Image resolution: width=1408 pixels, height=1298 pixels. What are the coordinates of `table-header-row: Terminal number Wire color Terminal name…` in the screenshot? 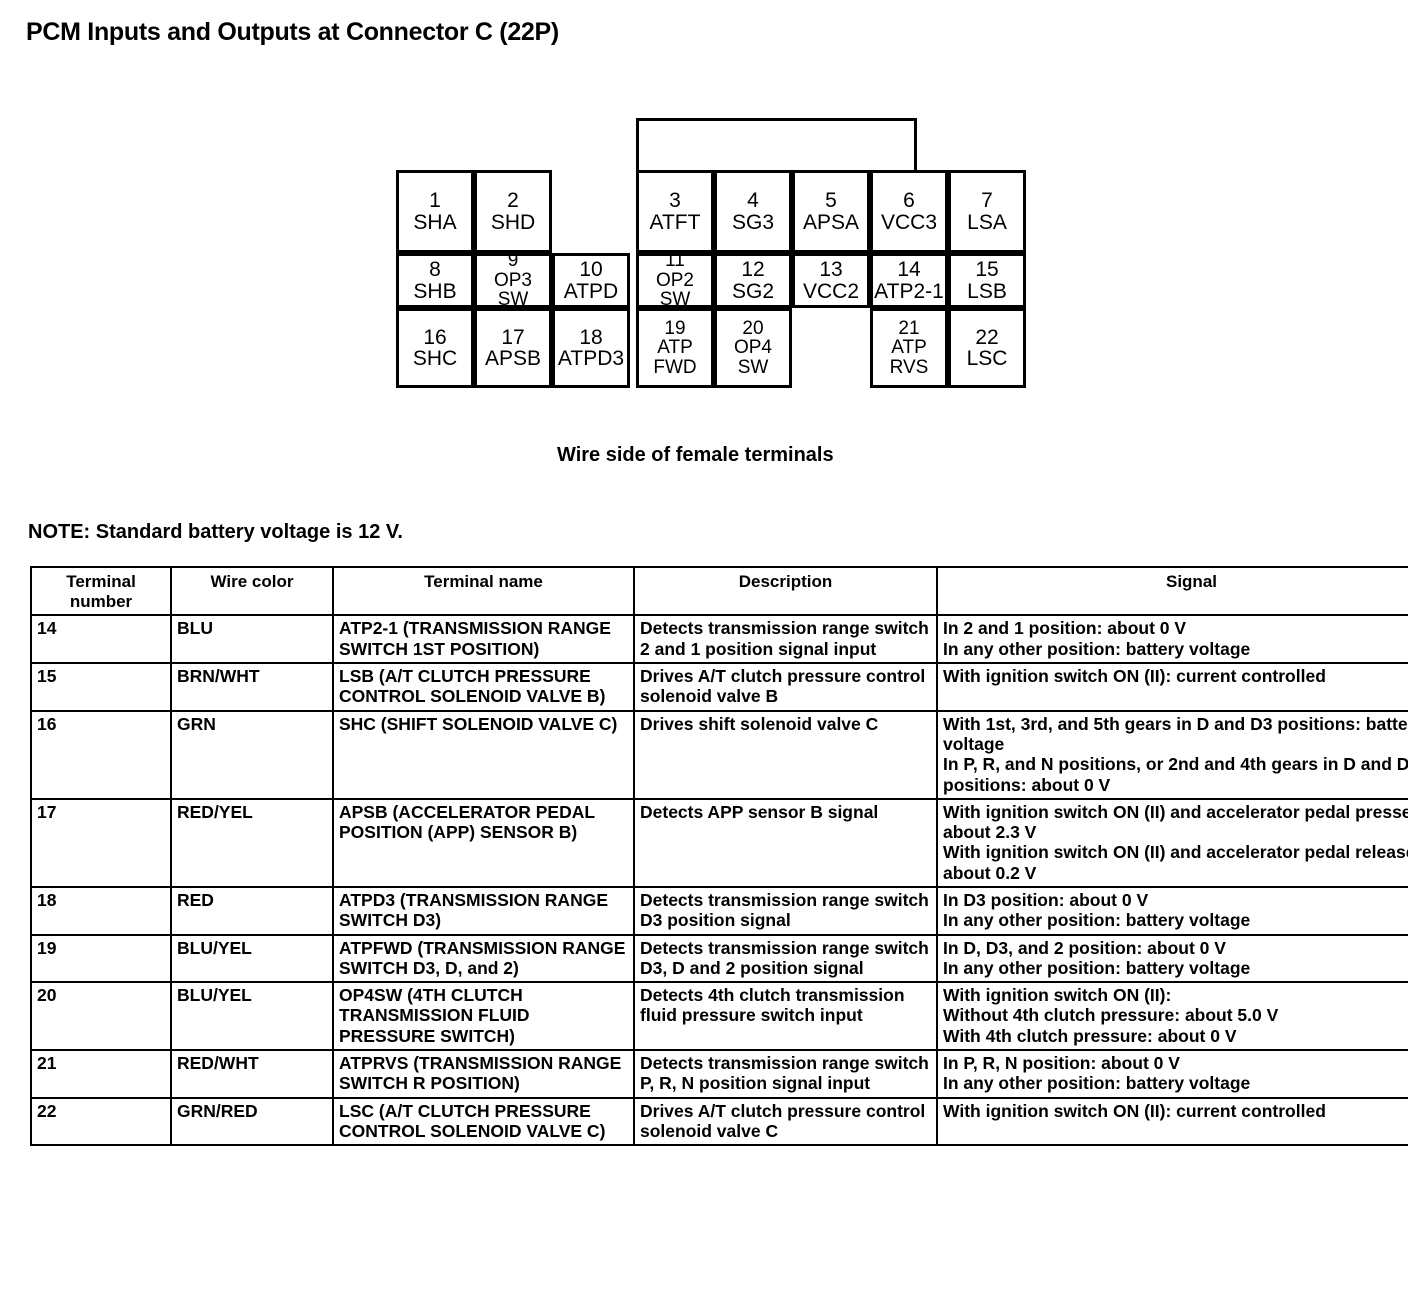 It's located at (719, 591).